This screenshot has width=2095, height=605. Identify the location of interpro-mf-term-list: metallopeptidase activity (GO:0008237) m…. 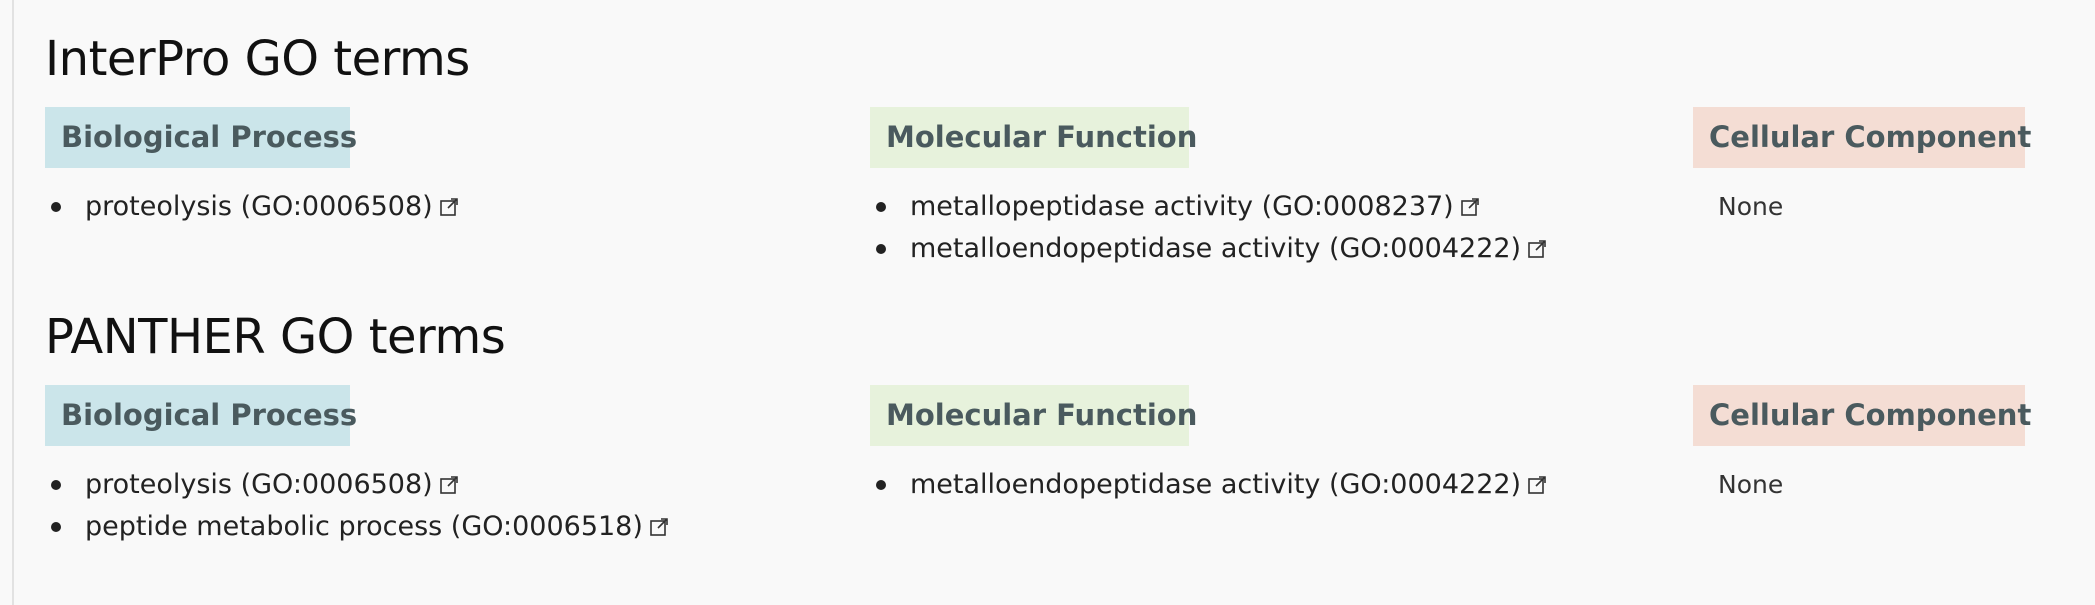
(1208, 228).